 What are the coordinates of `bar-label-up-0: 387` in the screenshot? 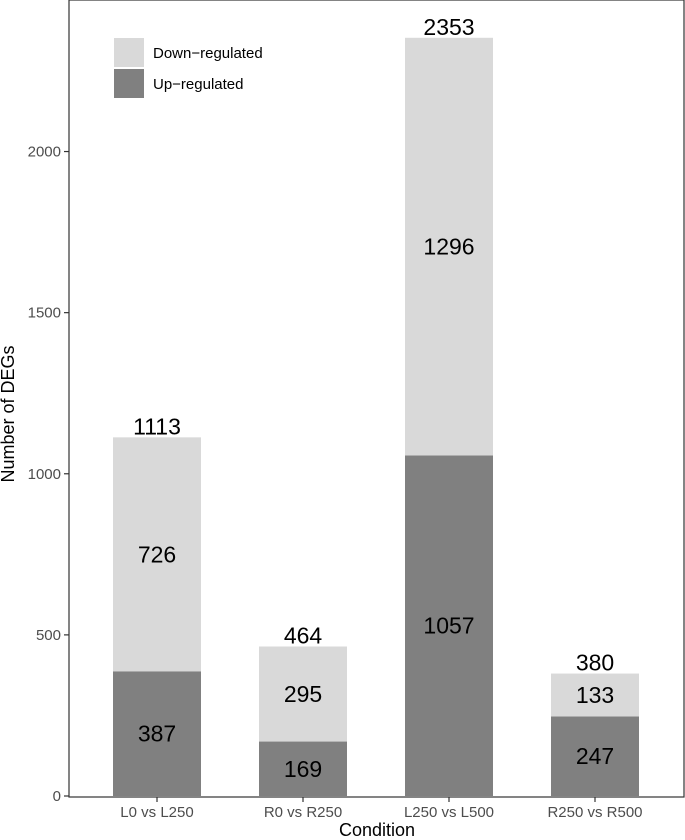 It's located at (157, 734).